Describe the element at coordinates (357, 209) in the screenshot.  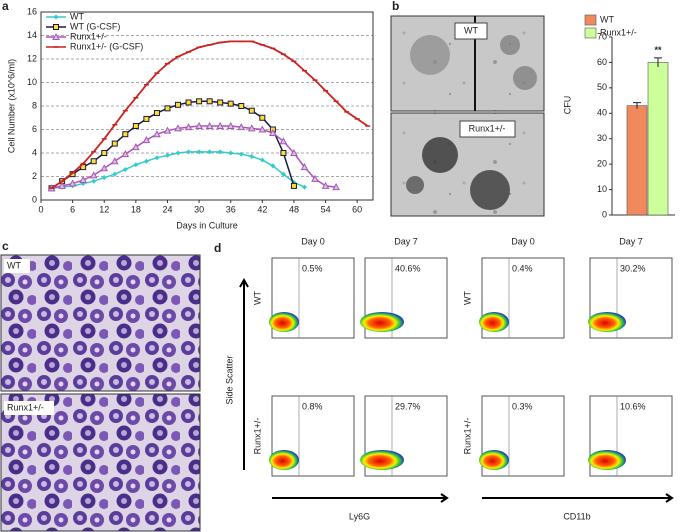
I see `x-tick-label: 60` at that location.